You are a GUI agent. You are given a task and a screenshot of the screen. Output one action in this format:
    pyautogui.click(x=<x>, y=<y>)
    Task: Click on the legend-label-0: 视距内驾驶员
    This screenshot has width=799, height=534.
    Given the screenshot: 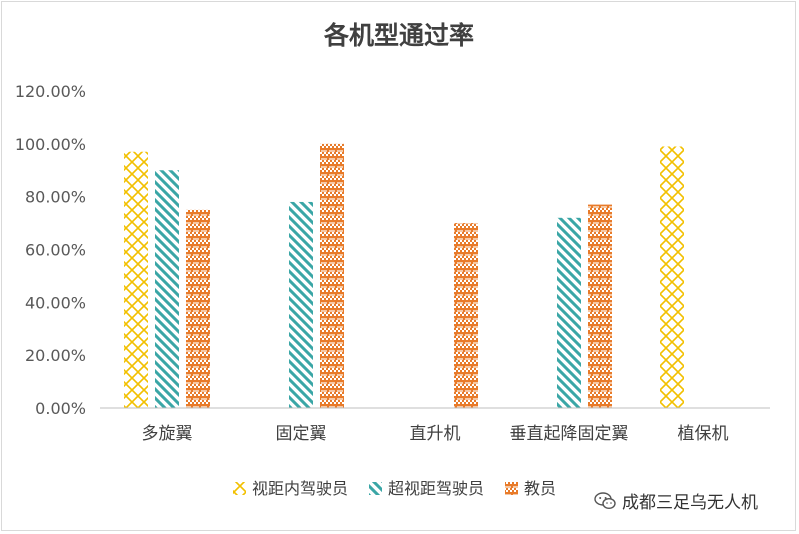 What is the action you would take?
    pyautogui.click(x=300, y=488)
    